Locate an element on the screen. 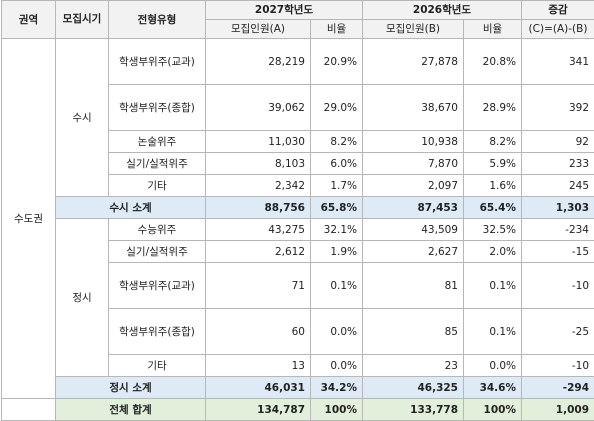 This screenshot has height=421, width=594. change-cell: -294 is located at coordinates (558, 388).